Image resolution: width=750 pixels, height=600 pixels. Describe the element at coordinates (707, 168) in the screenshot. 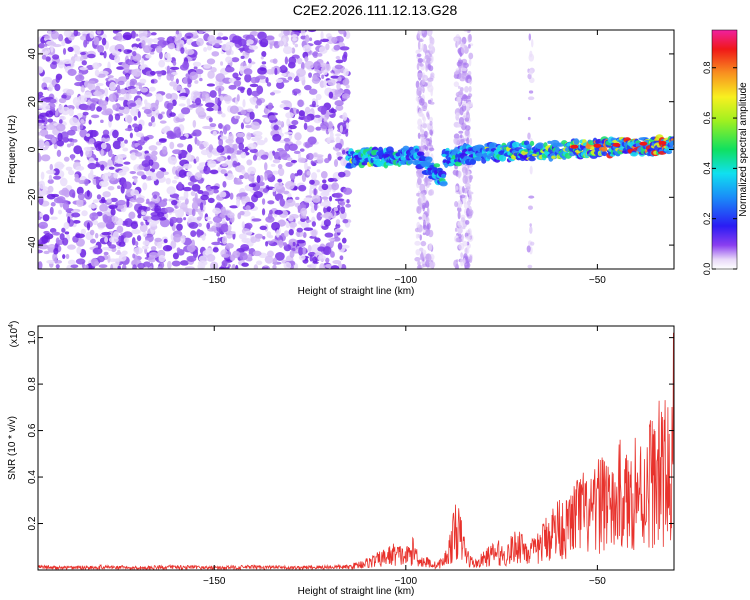

I see `colorbar-tick-label: 0.4` at that location.